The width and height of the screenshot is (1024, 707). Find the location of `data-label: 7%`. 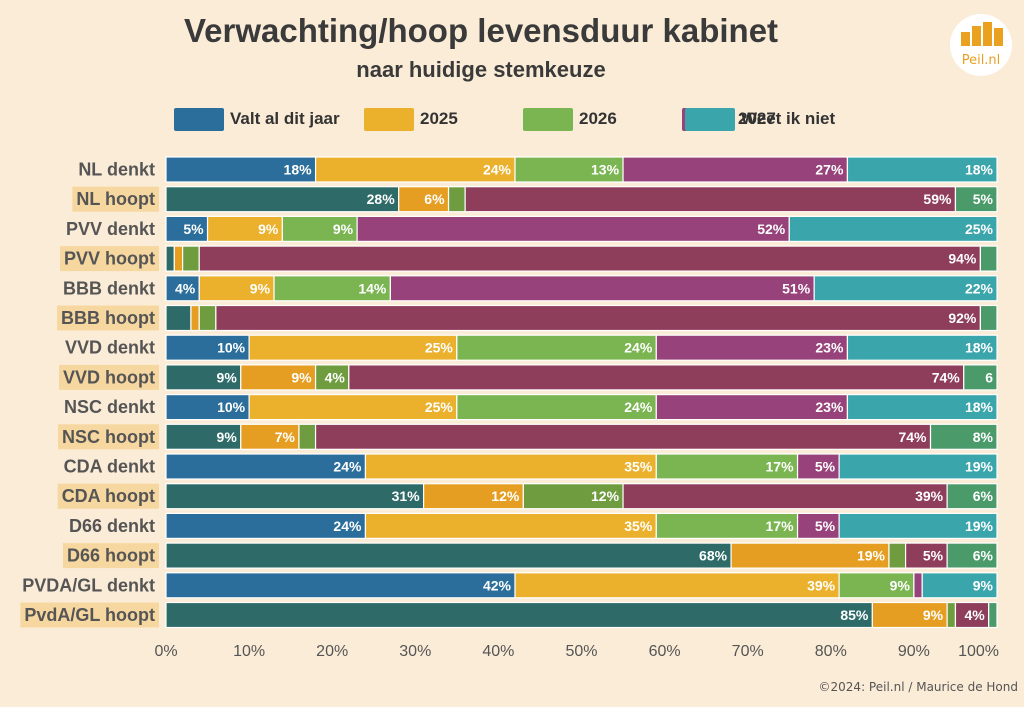

data-label: 7% is located at coordinates (285, 437).